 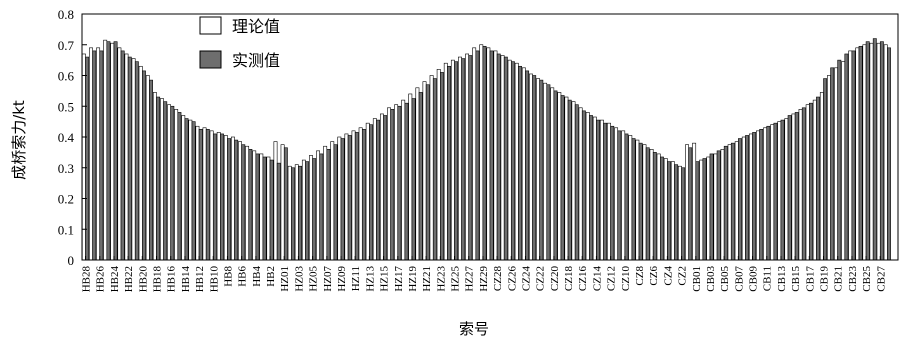 I want to click on x-tick-label: HB4, so click(x=257, y=276).